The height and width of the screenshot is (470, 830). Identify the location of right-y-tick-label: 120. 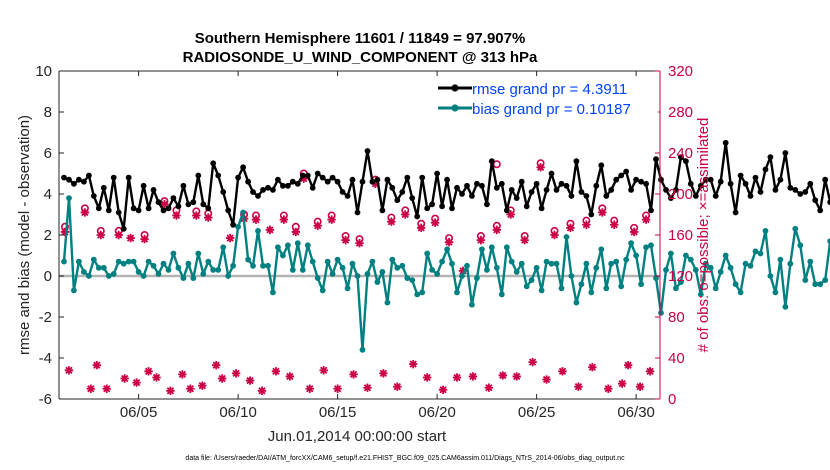
(680, 276).